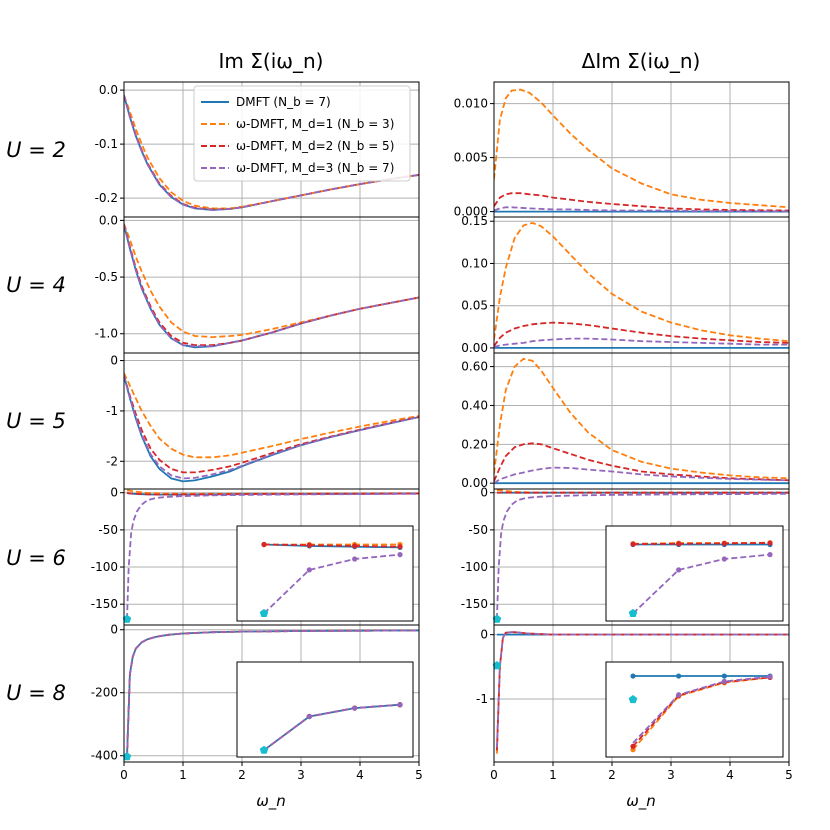 The height and width of the screenshot is (830, 830). I want to click on x-tick-label: 0, so click(124, 775).